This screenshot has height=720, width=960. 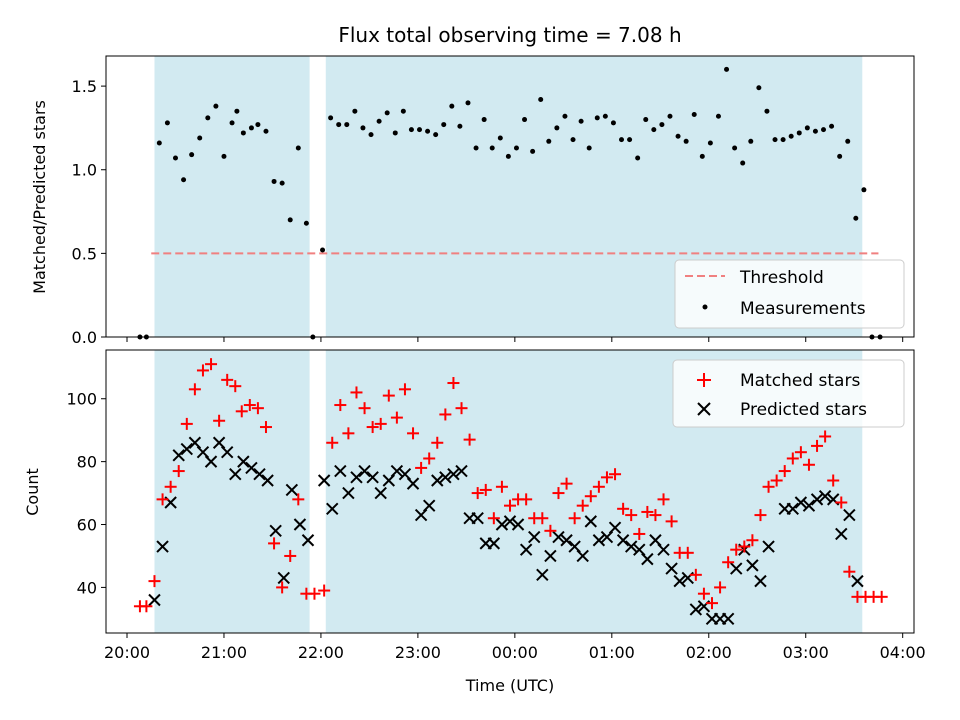 I want to click on legend-measurements-swatch, so click(x=705, y=307).